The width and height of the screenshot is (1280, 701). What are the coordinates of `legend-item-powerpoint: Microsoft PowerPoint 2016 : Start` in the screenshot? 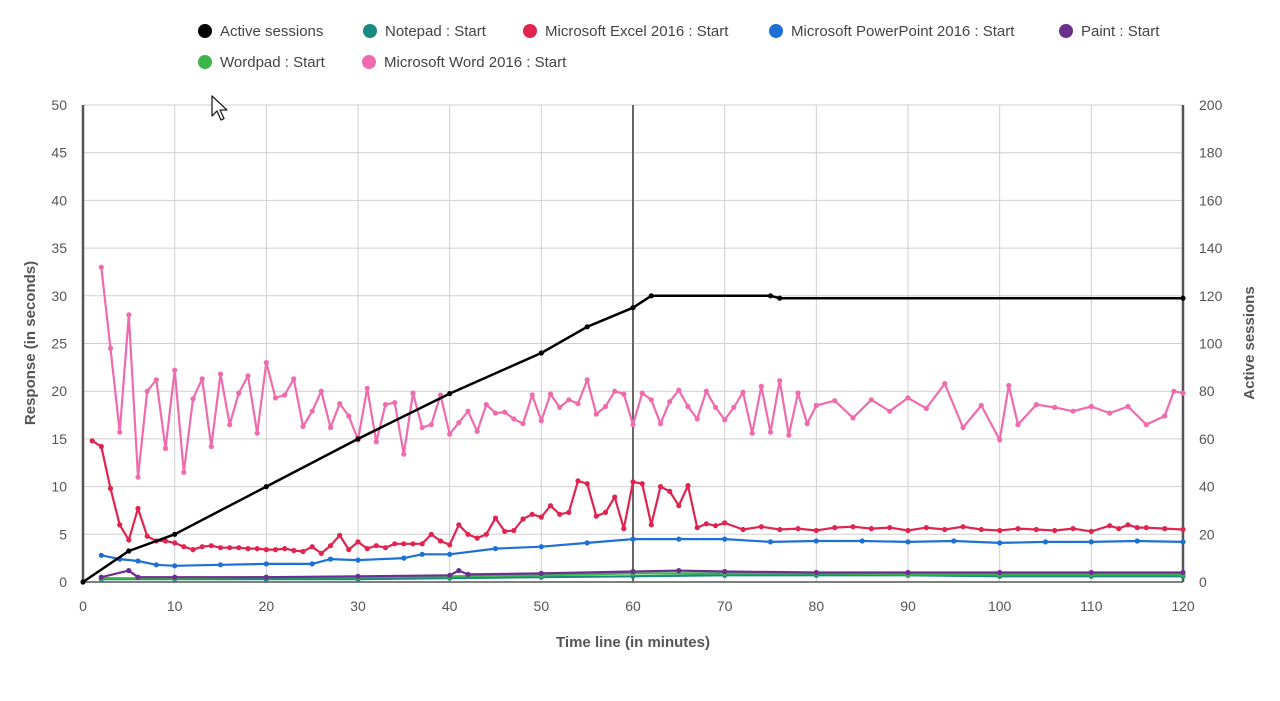 It's located at (891, 31).